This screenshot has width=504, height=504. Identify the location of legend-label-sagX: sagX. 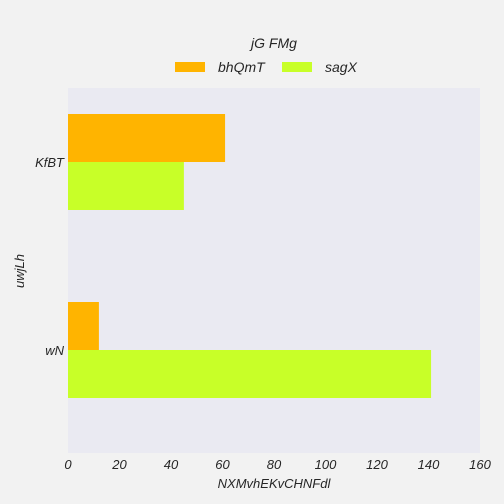
(341, 67).